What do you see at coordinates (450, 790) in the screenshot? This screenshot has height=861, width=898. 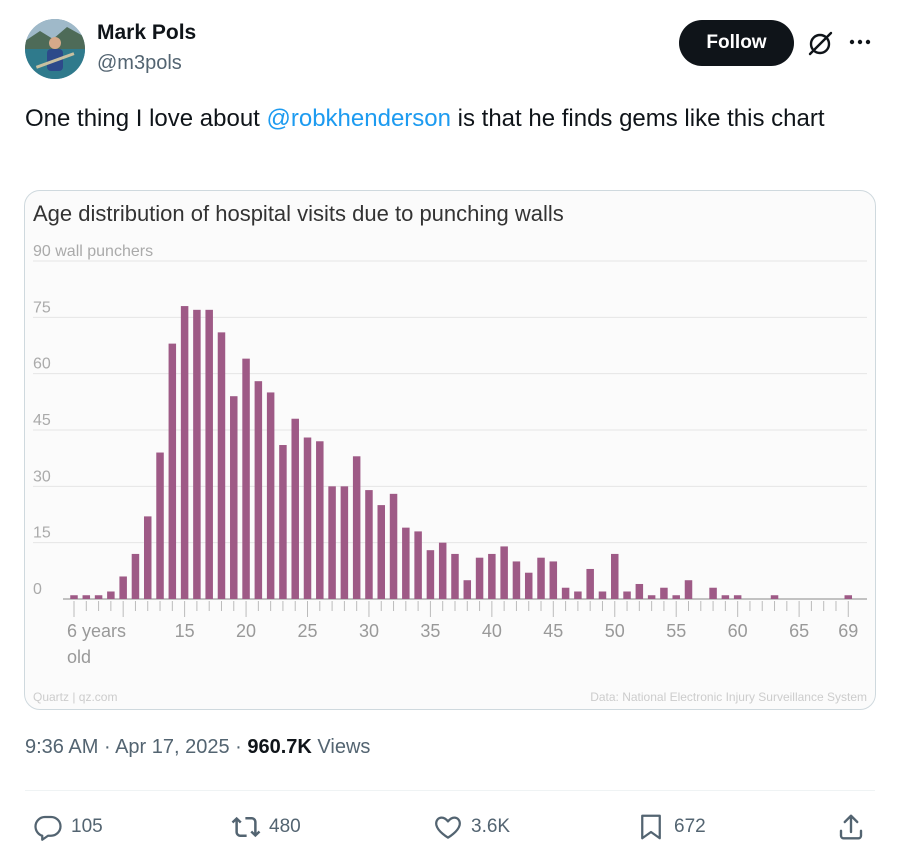 I see `divider` at bounding box center [450, 790].